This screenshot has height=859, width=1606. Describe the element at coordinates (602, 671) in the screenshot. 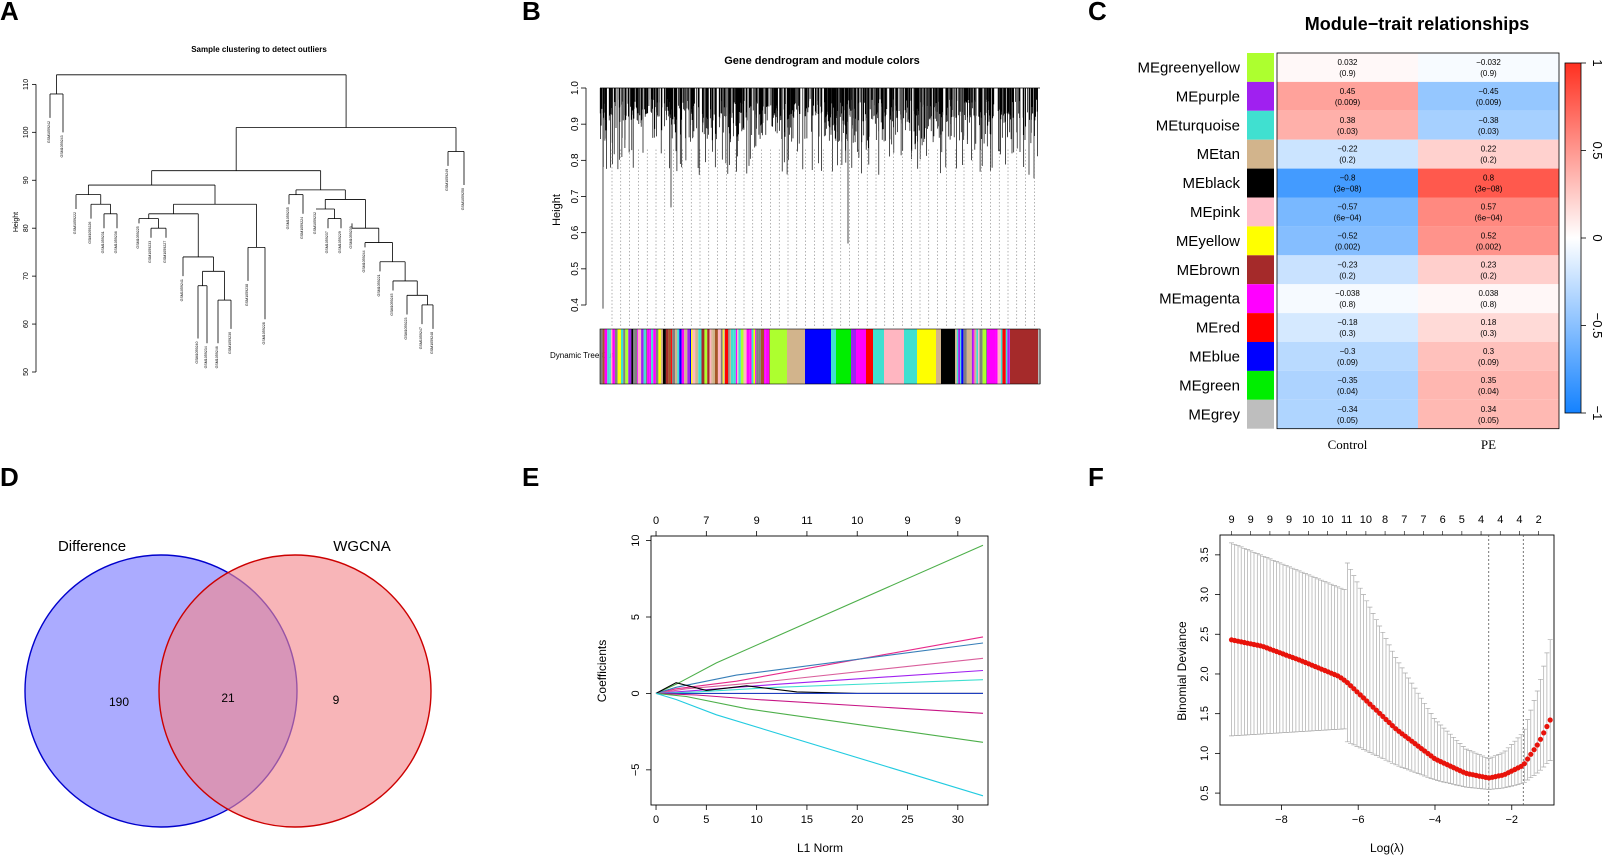

I see `lasso-ylabel: Coefficients` at that location.